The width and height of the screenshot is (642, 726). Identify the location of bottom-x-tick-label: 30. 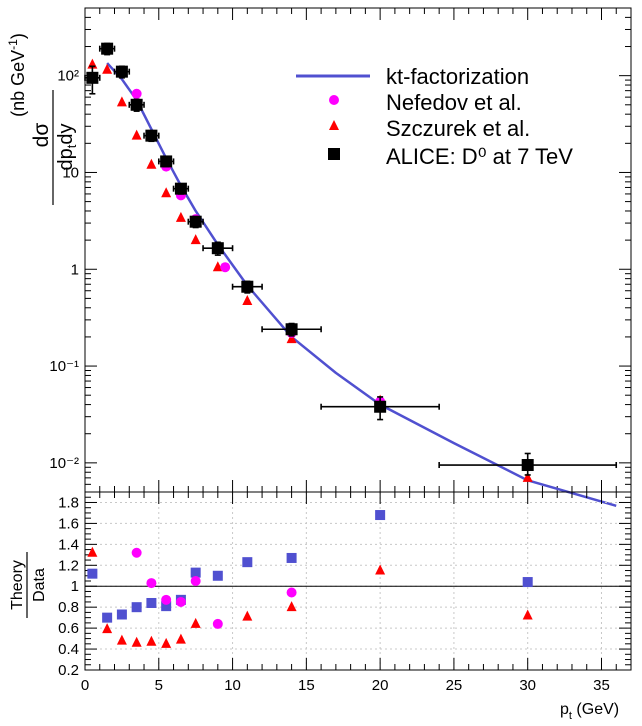
(527, 685).